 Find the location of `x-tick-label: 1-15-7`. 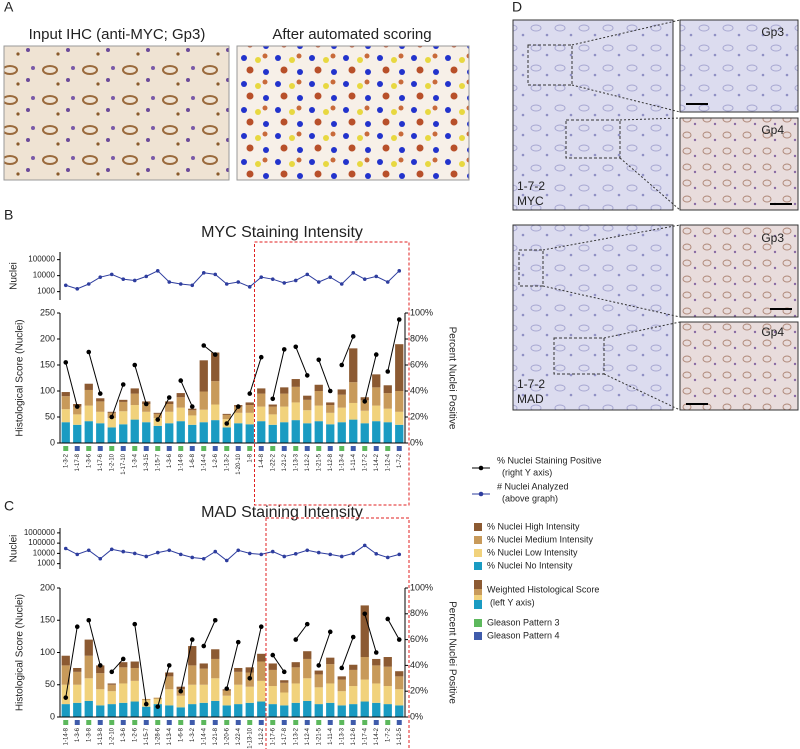

x-tick-label: 1-15-7 is located at coordinates (158, 462).